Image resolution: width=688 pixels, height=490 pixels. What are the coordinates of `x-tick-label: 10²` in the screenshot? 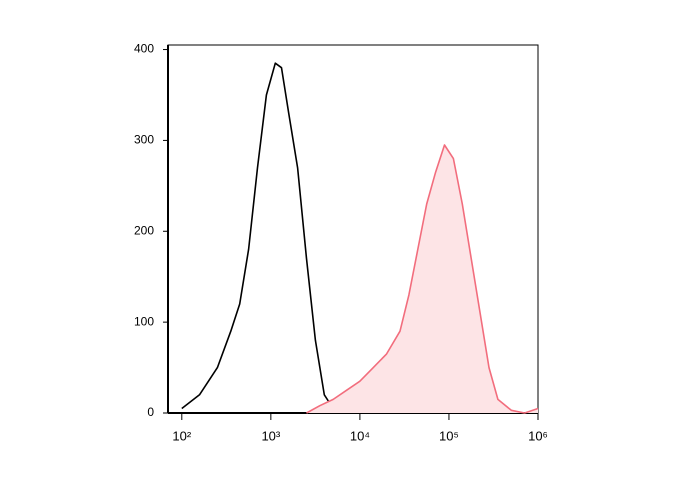 It's located at (181, 435).